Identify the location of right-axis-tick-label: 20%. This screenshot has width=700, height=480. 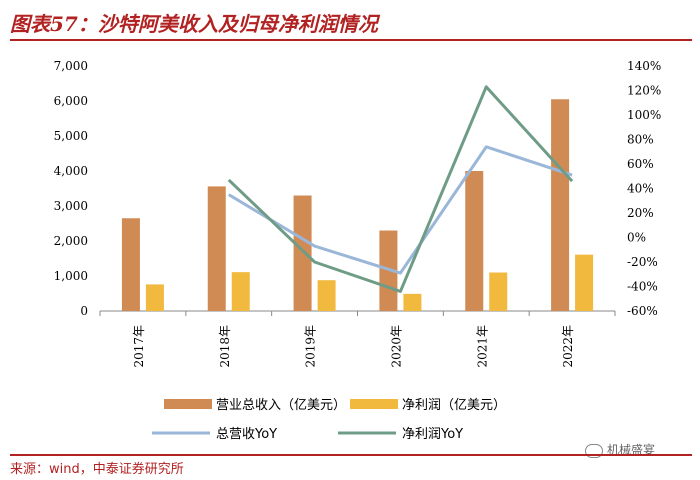
(640, 213).